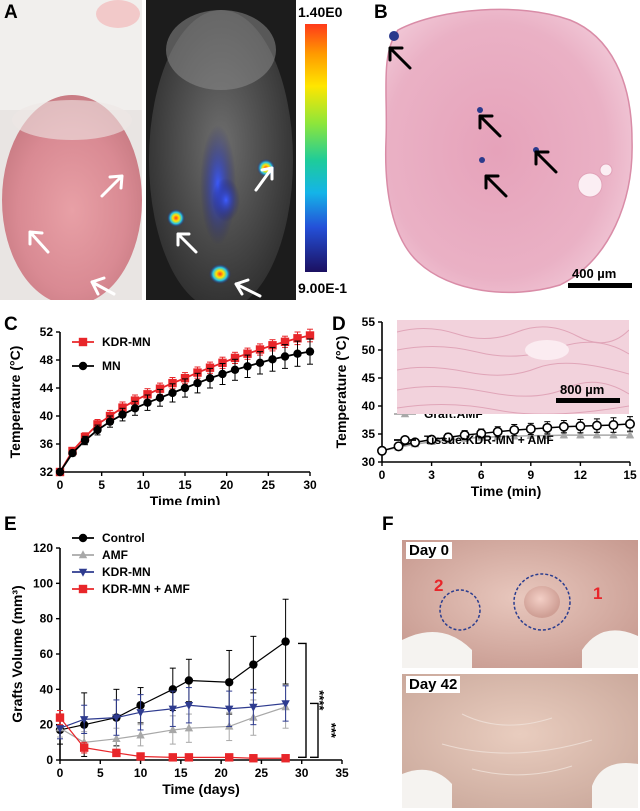 Image resolution: width=640 pixels, height=811 pixels. Describe the element at coordinates (221, 150) in the screenshot. I see `mouse-fluorescence-image` at that location.